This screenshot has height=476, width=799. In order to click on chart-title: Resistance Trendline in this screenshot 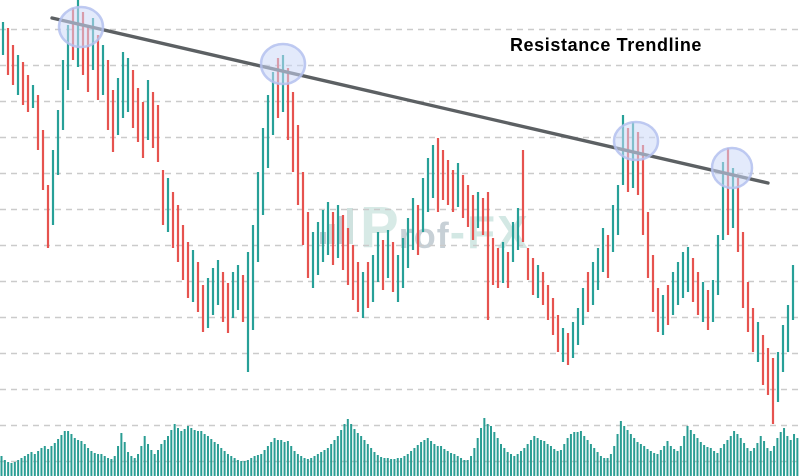, I will do `click(606, 45)`.